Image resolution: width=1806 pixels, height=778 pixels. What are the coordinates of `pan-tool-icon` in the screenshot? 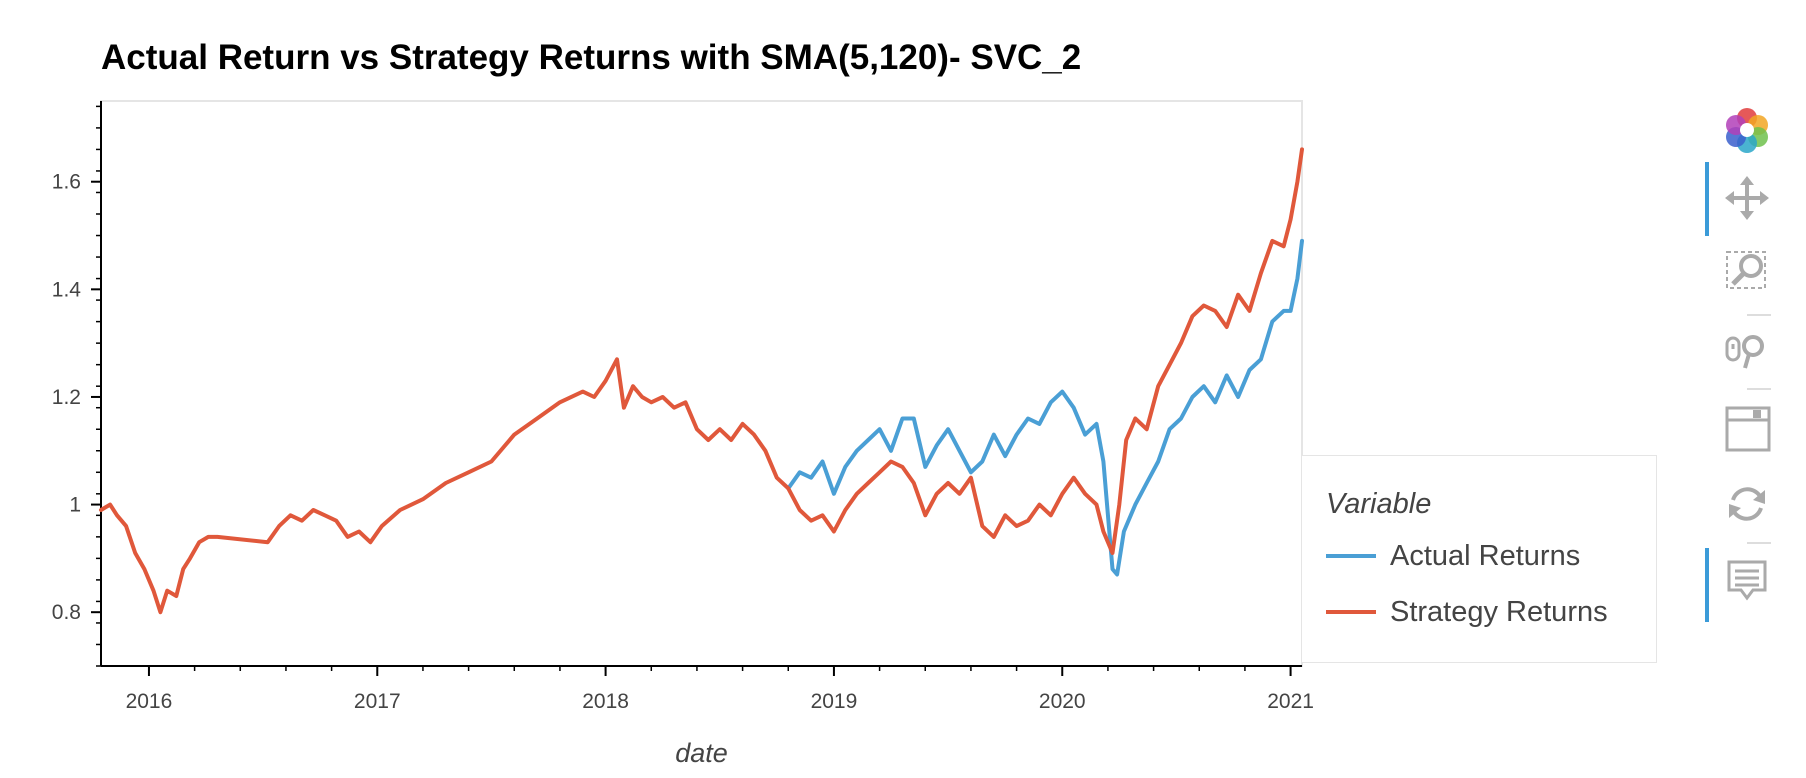 It's located at (1745, 198).